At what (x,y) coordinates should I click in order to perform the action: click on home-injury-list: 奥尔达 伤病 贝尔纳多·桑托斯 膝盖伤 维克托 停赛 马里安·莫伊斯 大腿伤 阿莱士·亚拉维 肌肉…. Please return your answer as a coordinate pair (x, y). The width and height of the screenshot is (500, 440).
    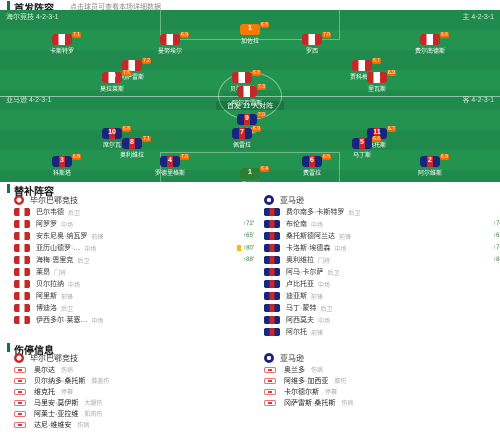
    Looking at the image, I should click on (134, 397).